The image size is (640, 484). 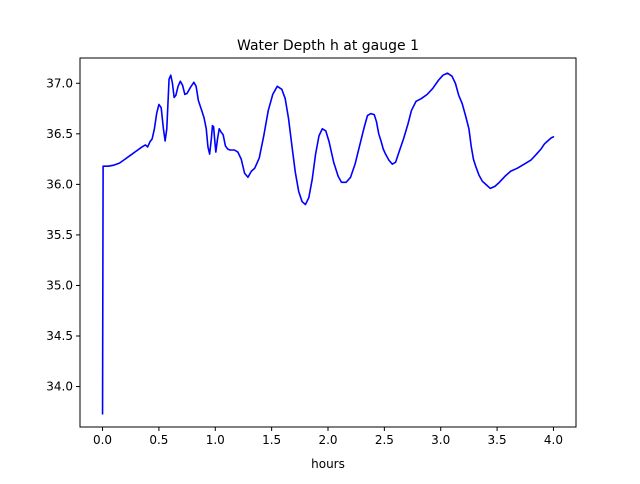 I want to click on x-tick-label: 4.0, so click(x=553, y=440).